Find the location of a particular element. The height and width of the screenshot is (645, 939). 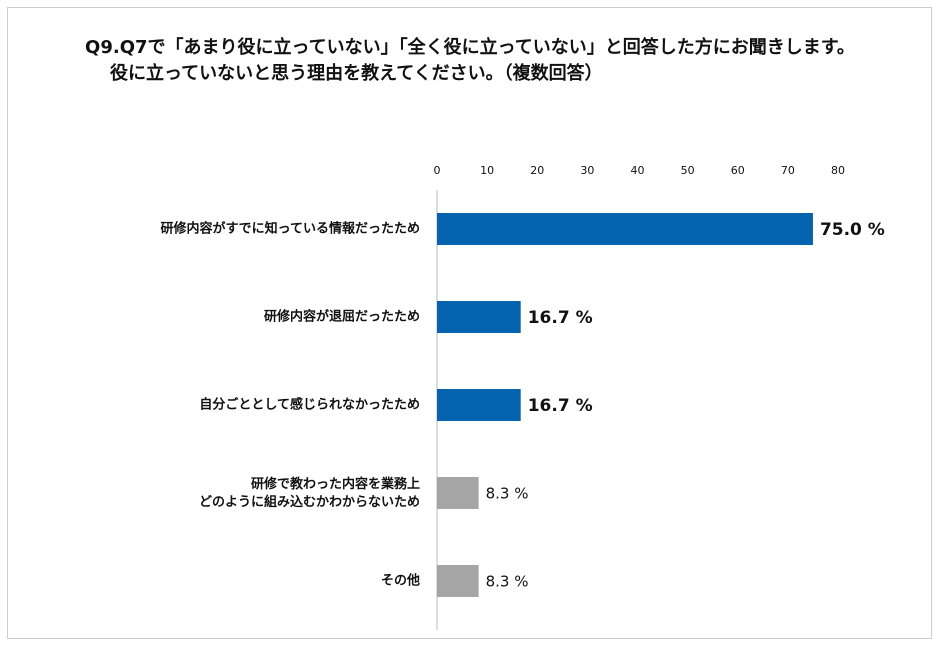

value-label: 75.0 % is located at coordinates (852, 230).